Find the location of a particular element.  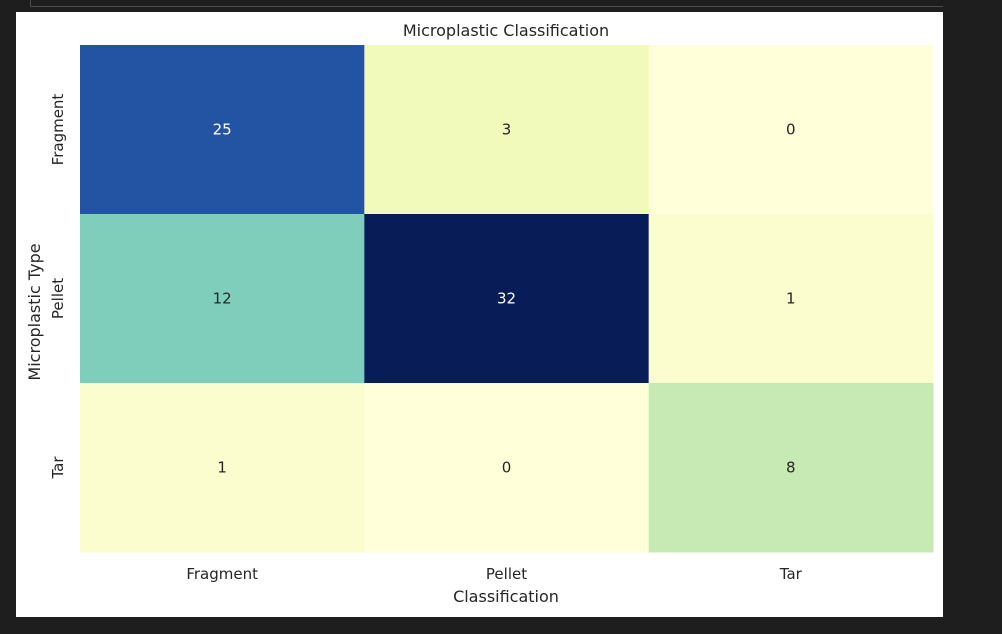

chart-title: Microplastic Classification is located at coordinates (506, 30).